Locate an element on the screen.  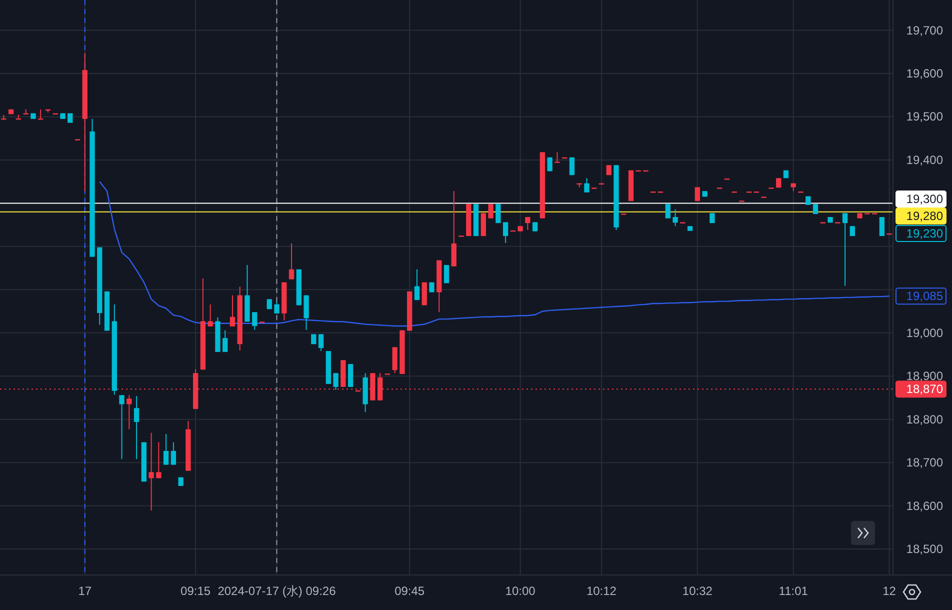
y-tick-label: 19,600 is located at coordinates (925, 73).